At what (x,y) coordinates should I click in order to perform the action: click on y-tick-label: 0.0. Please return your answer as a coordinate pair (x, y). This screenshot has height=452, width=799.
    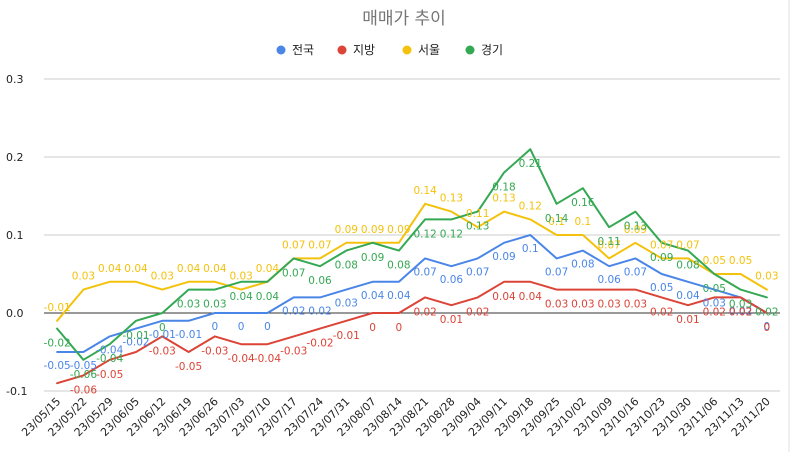
    Looking at the image, I should click on (15, 313).